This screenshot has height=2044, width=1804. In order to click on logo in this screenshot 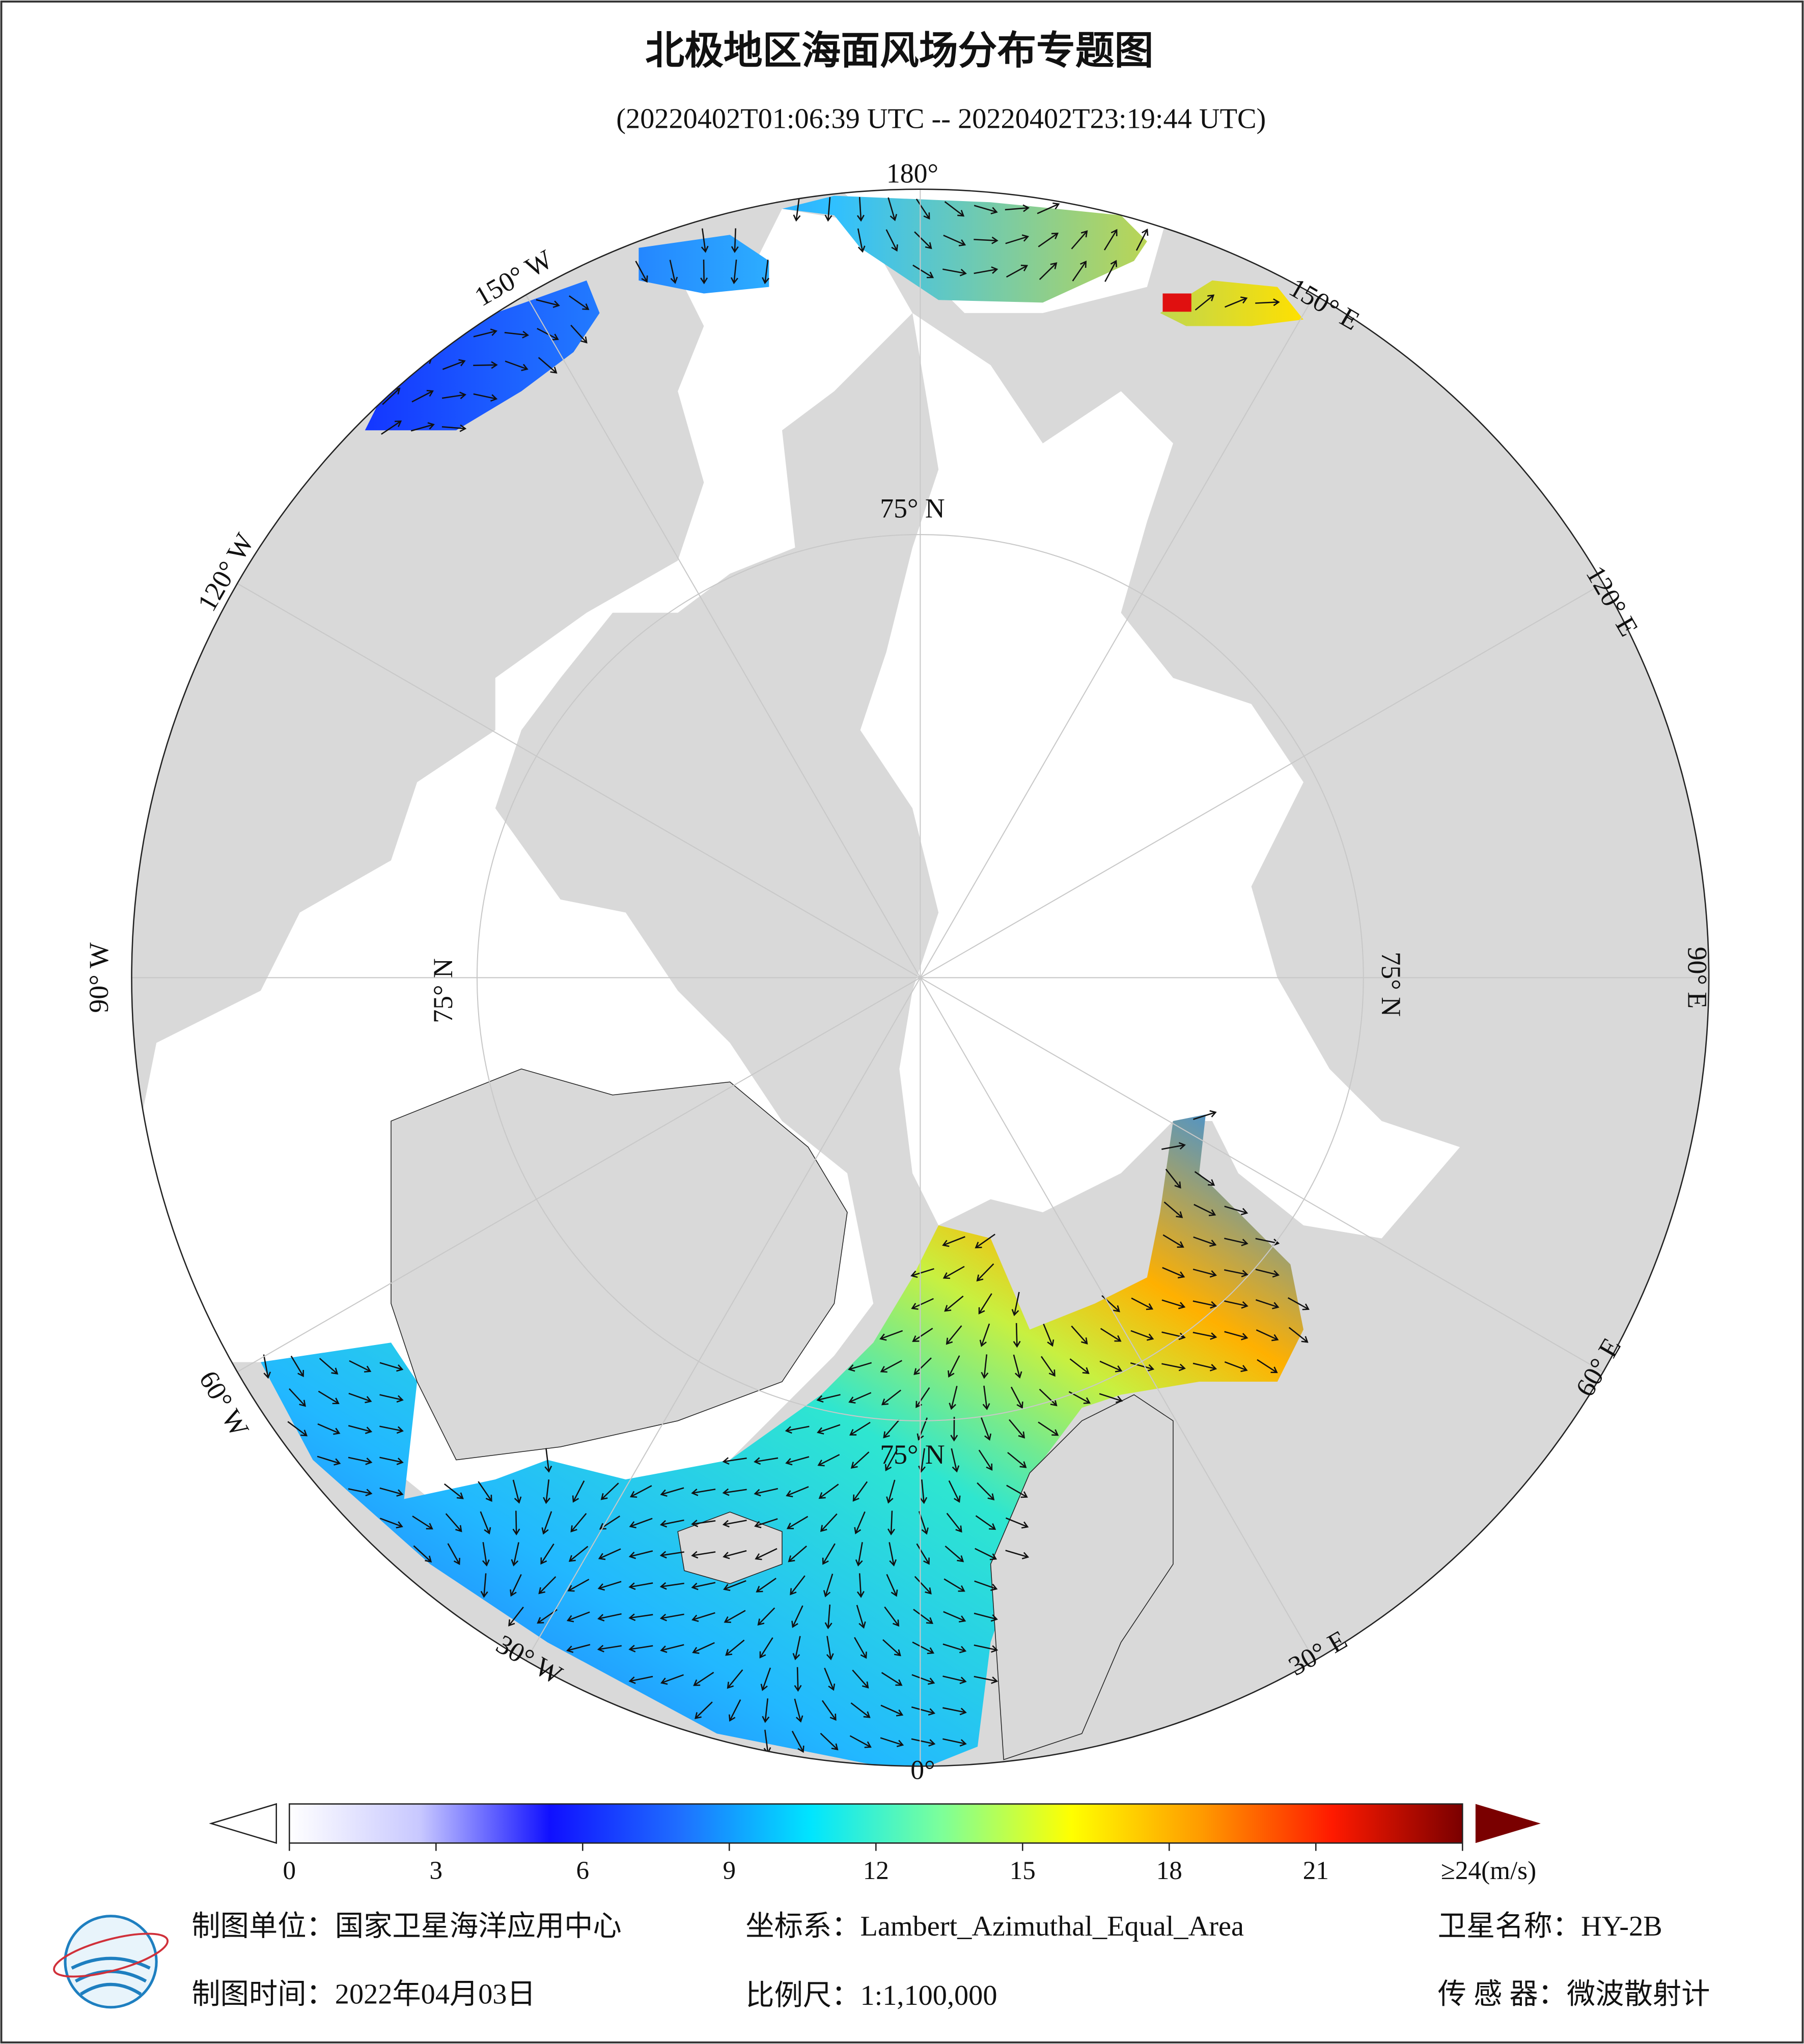, I will do `click(111, 1962)`.